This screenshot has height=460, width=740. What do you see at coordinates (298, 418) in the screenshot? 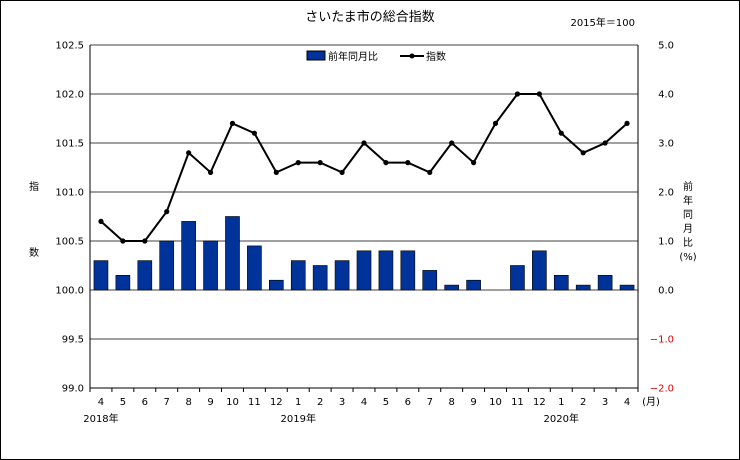
I see `year-label: 2019年` at bounding box center [298, 418].